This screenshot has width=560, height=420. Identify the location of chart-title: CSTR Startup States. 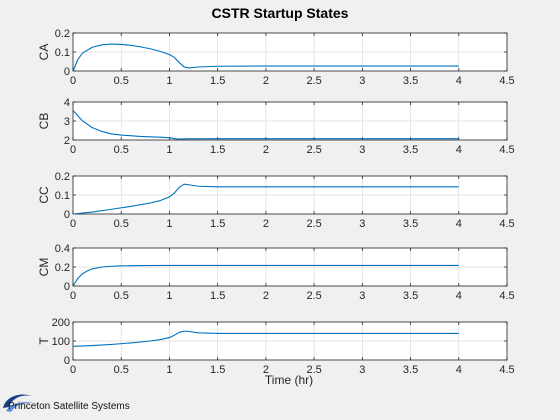
(280, 13).